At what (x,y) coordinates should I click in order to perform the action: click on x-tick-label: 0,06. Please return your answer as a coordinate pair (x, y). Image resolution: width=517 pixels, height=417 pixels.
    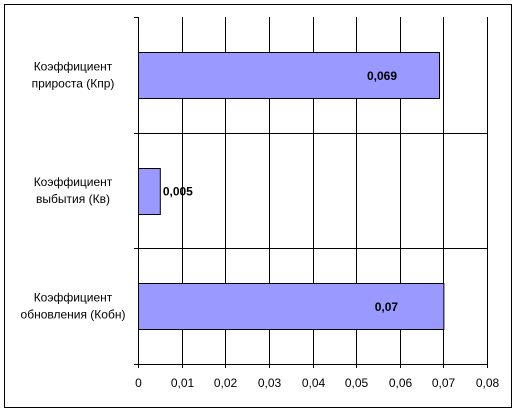
    Looking at the image, I should click on (401, 383).